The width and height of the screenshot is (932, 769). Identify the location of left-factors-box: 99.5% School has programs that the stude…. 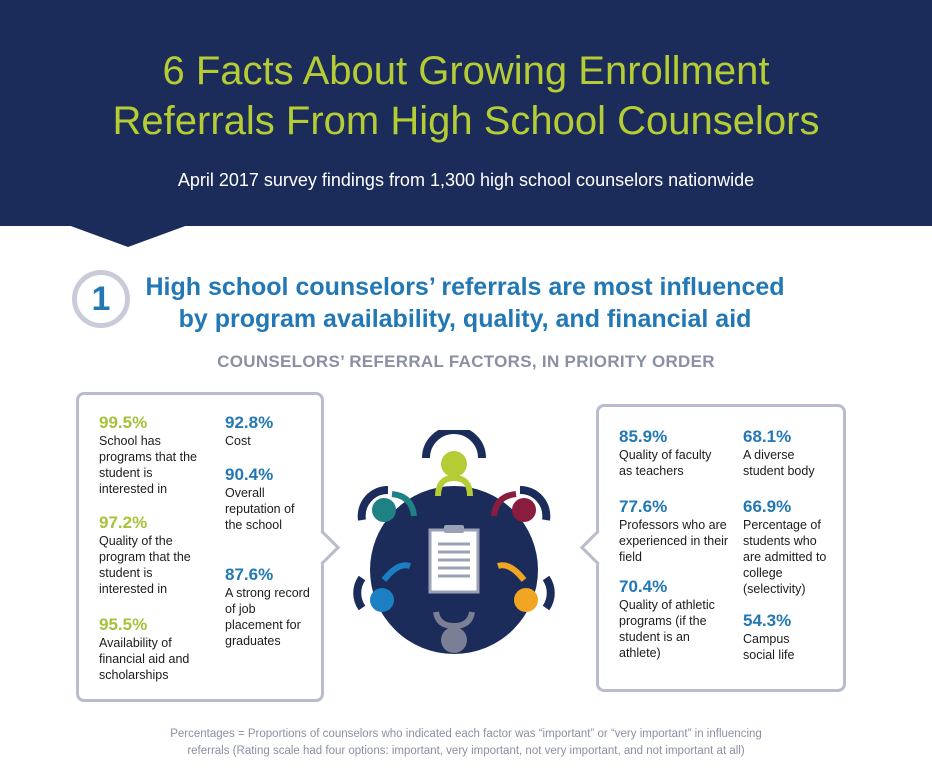
(208, 547).